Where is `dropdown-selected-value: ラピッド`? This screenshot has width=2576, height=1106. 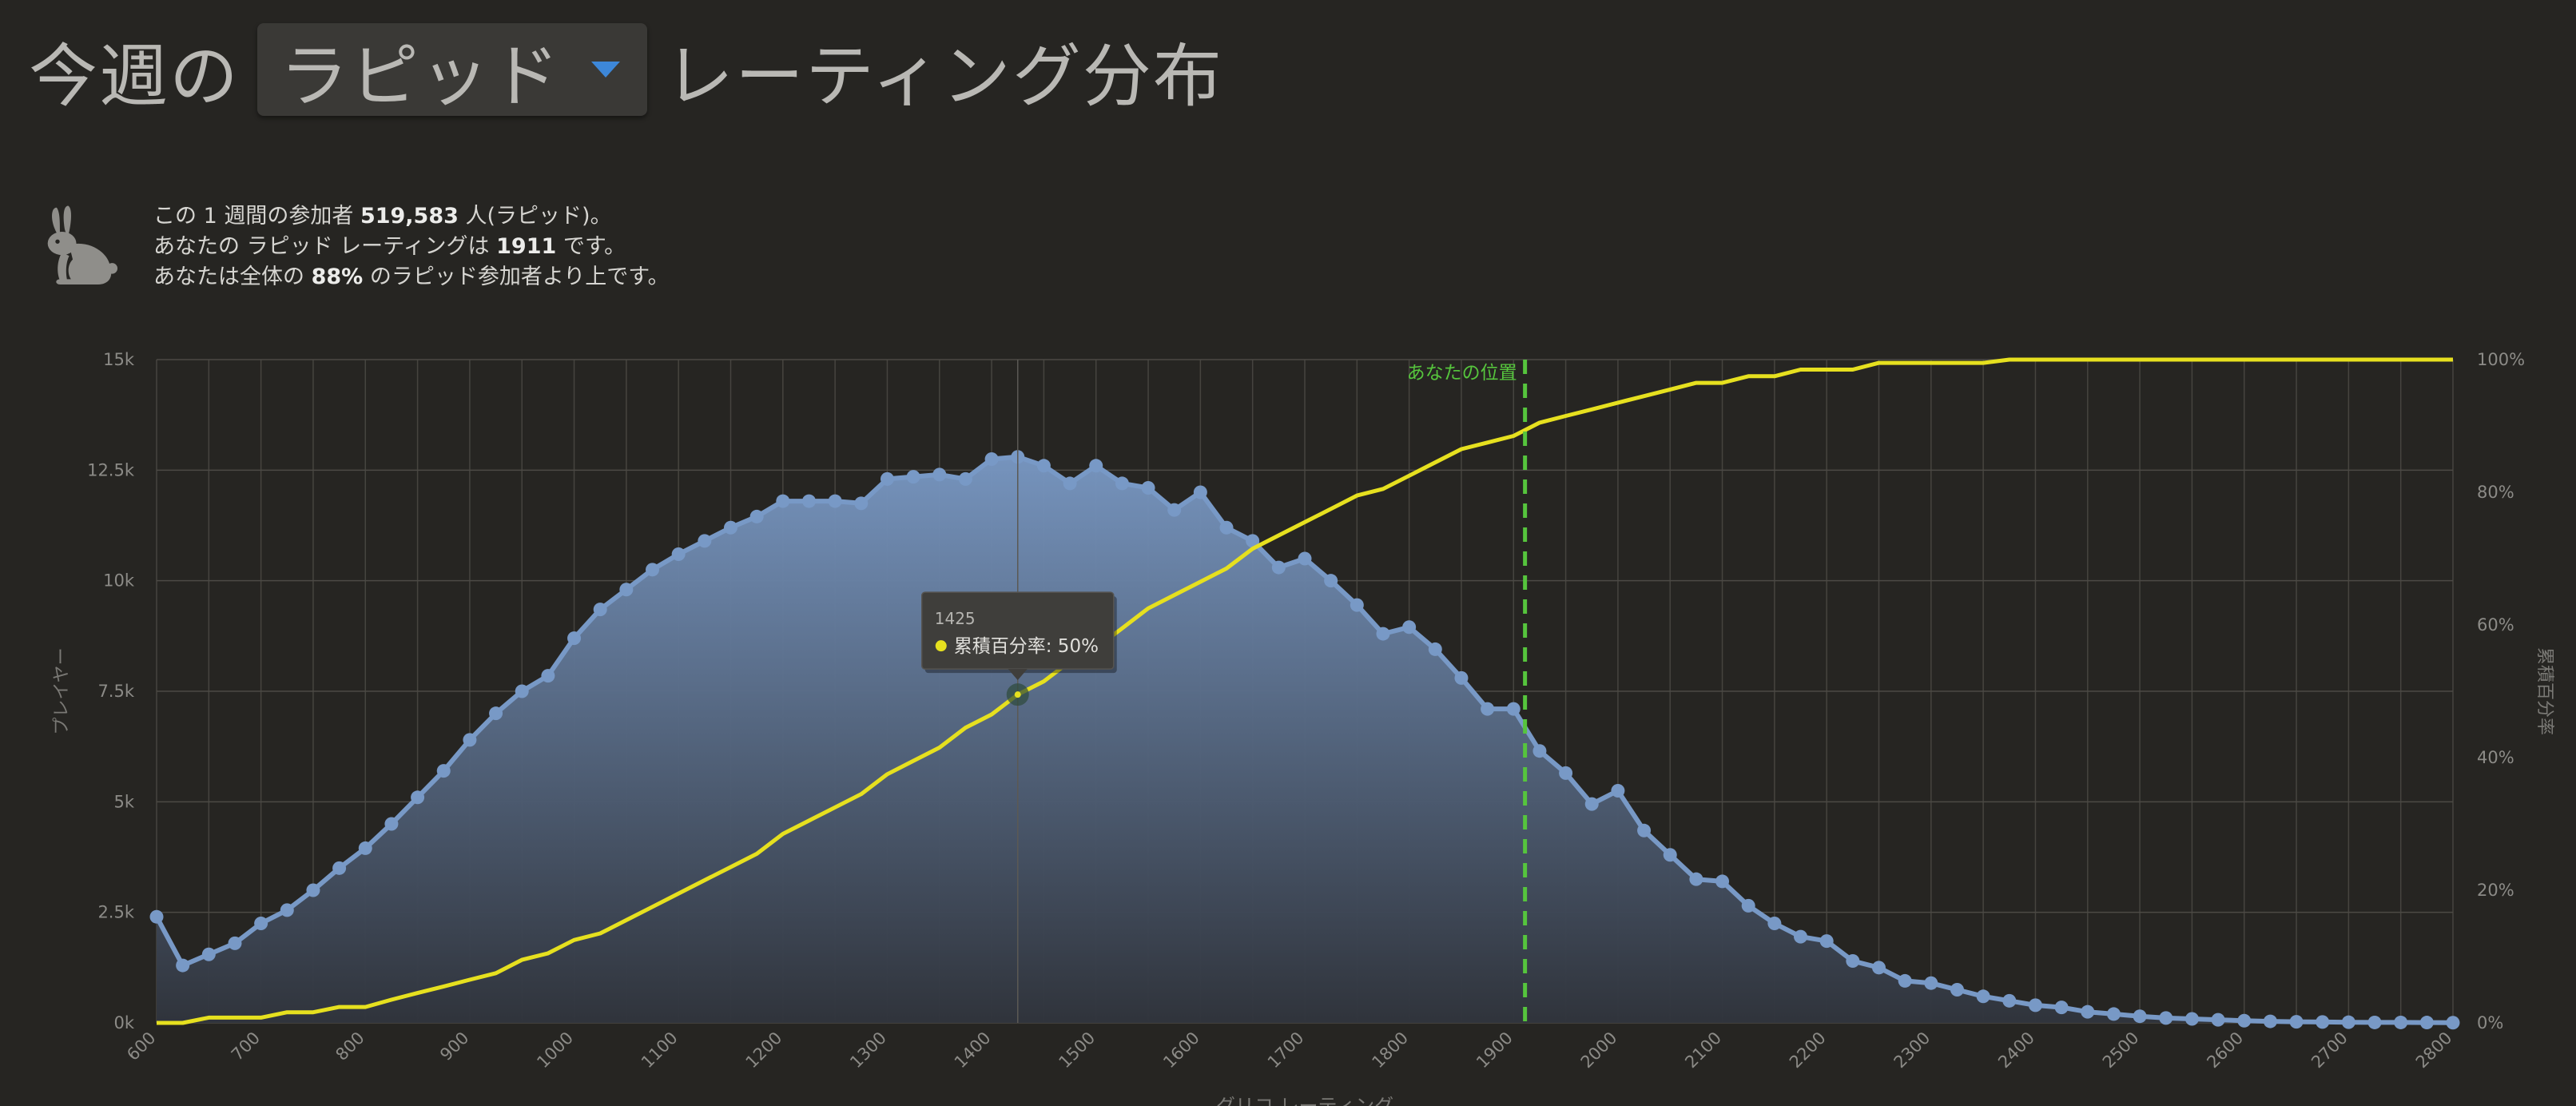 dropdown-selected-value: ラピッド is located at coordinates (421, 76).